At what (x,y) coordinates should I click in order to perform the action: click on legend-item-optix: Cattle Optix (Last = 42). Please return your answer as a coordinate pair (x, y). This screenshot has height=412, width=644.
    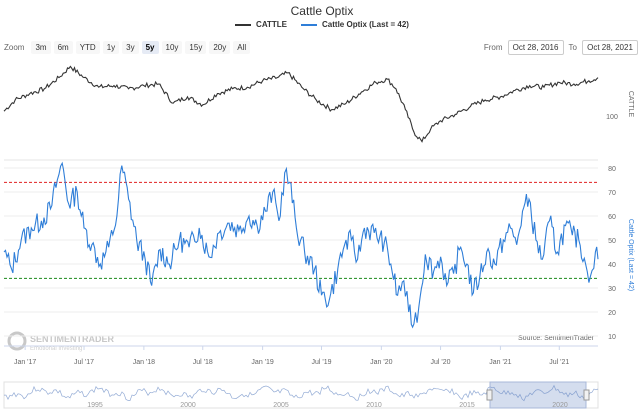
    Looking at the image, I should click on (355, 24).